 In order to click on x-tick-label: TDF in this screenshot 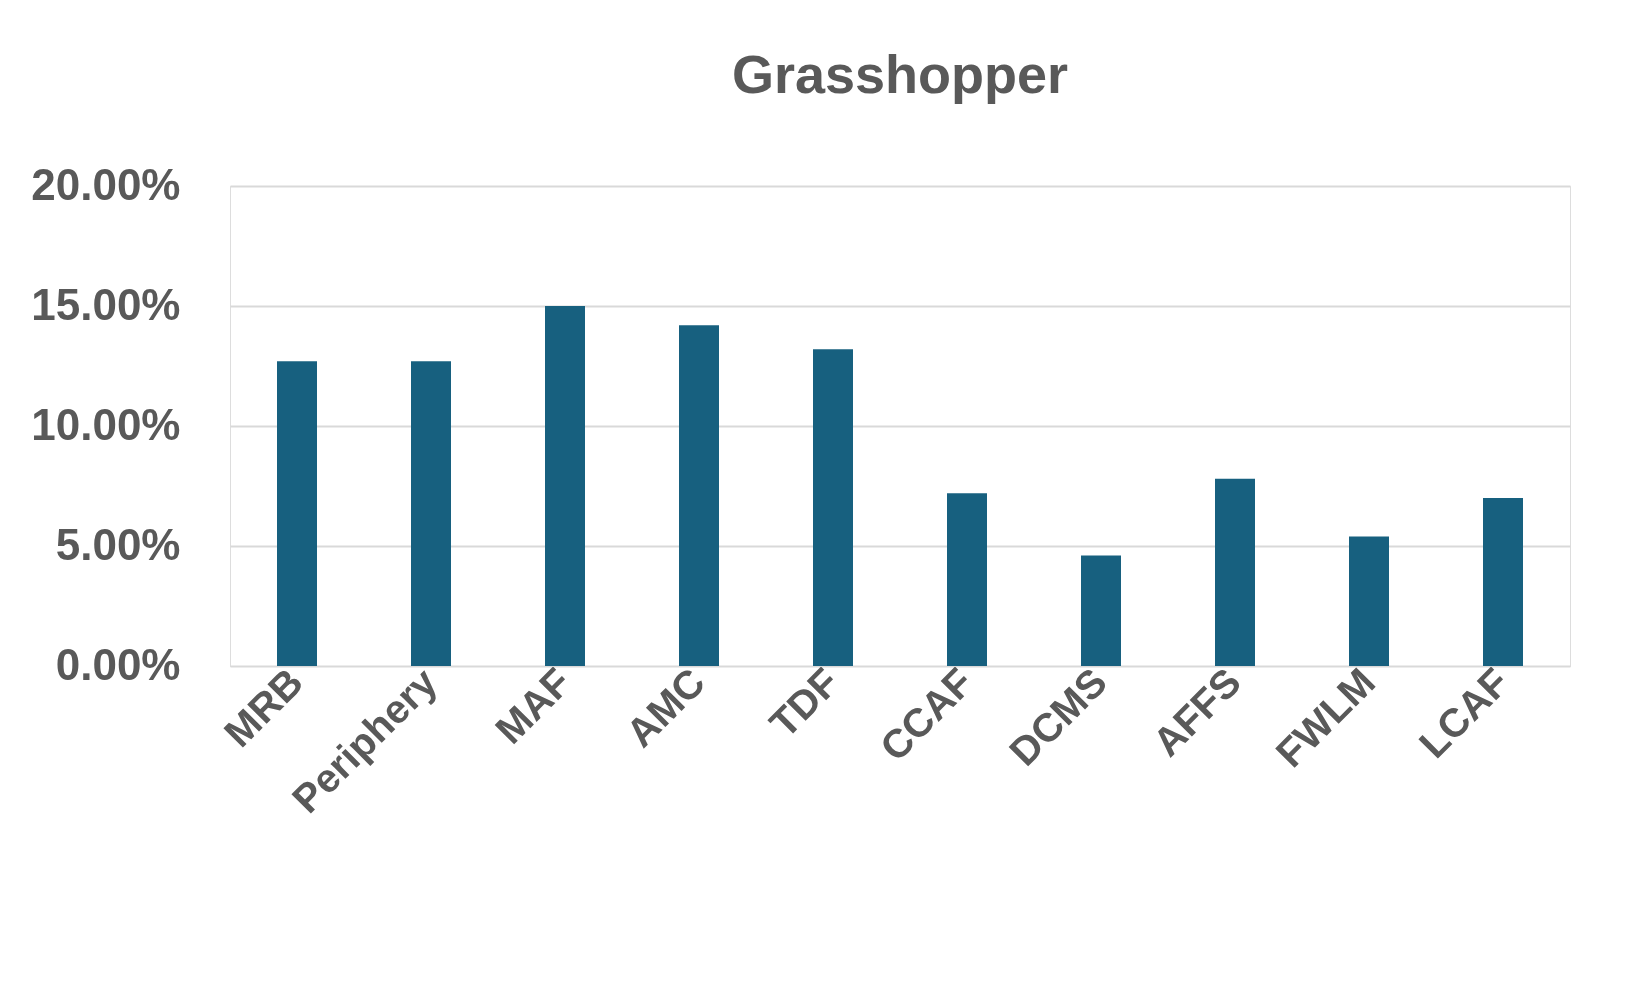, I will do `click(804, 702)`.